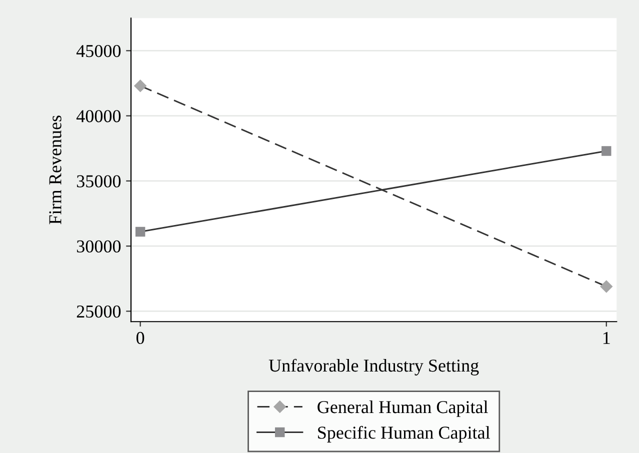 This screenshot has width=639, height=453. What do you see at coordinates (98, 311) in the screenshot?
I see `y-tick-label: 25000` at bounding box center [98, 311].